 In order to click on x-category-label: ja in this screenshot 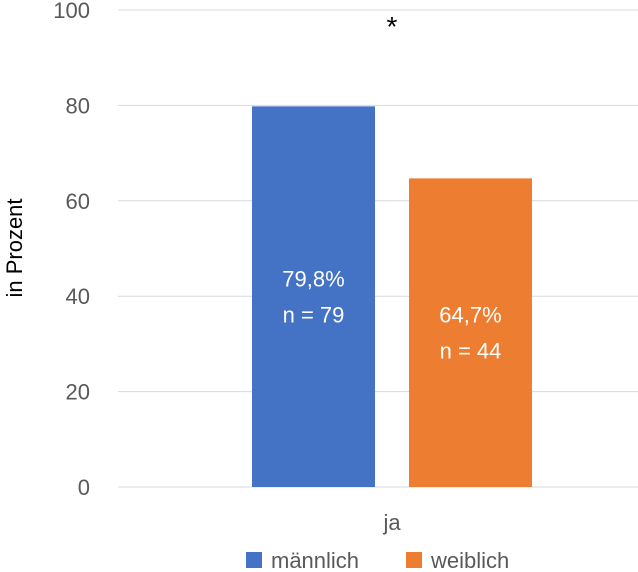, I will do `click(391, 522)`.